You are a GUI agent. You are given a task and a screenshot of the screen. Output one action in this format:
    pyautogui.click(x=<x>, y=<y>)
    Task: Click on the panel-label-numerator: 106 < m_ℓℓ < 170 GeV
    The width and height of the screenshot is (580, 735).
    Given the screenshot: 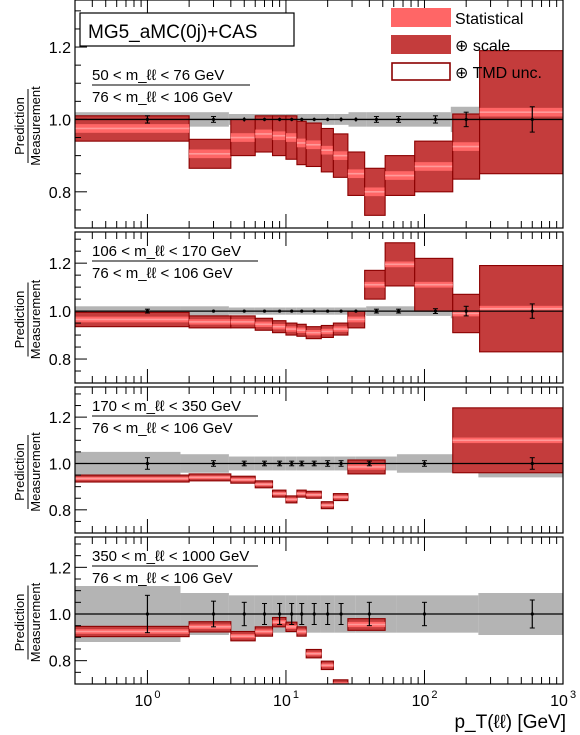 What is the action you would take?
    pyautogui.click(x=166, y=251)
    